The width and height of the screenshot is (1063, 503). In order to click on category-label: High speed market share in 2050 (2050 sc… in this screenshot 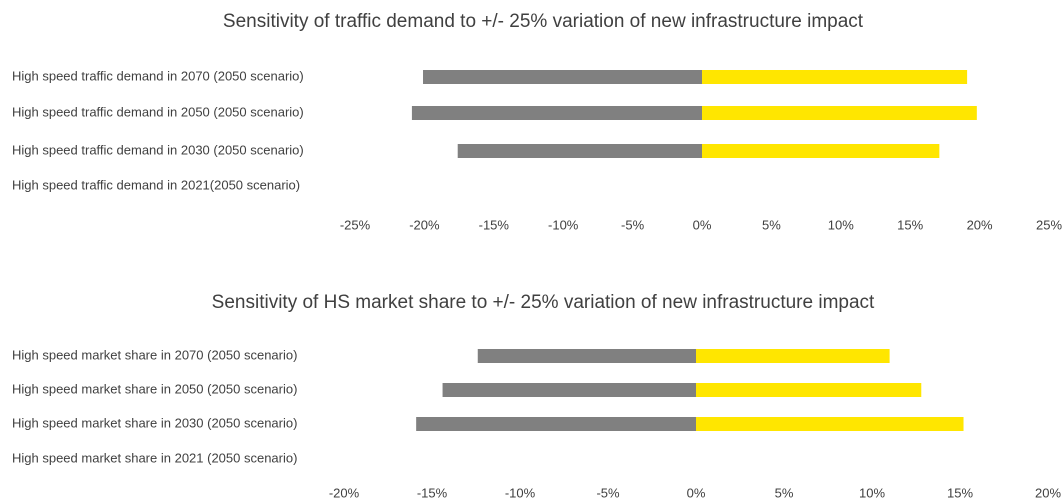, I will do `click(154, 388)`.